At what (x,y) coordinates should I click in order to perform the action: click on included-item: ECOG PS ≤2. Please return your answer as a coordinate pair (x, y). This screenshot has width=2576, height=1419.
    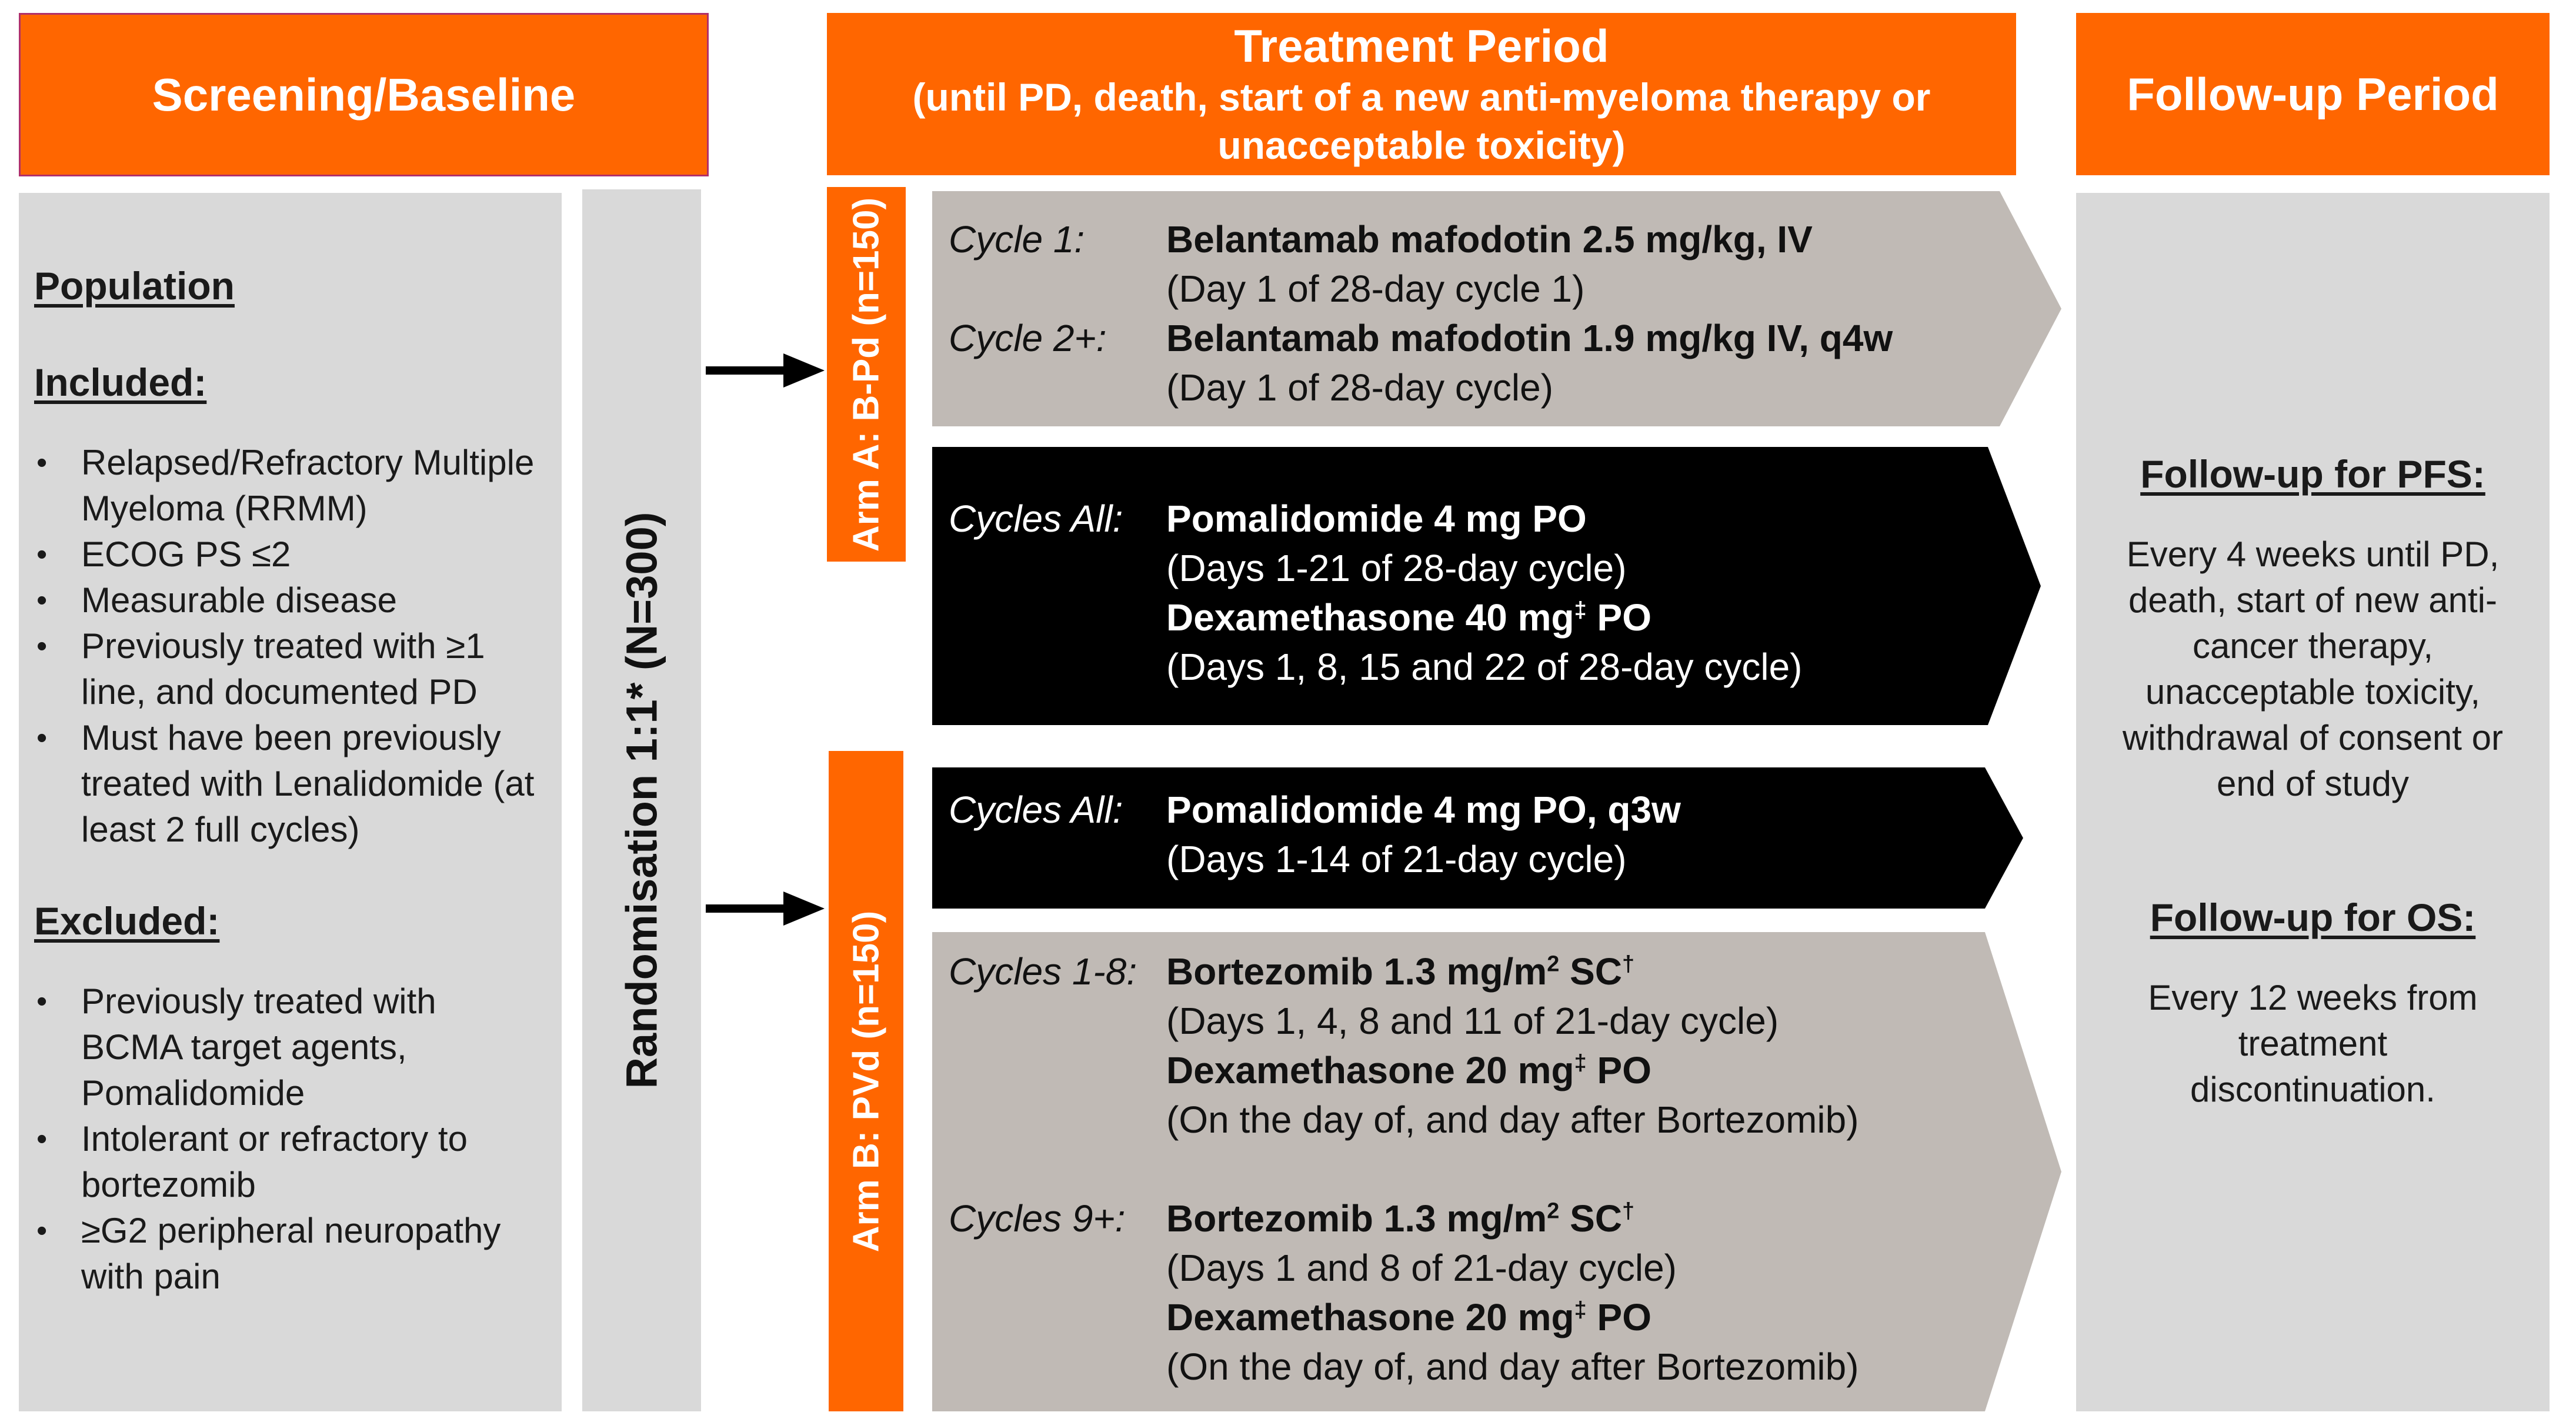
    Looking at the image, I should click on (289, 554).